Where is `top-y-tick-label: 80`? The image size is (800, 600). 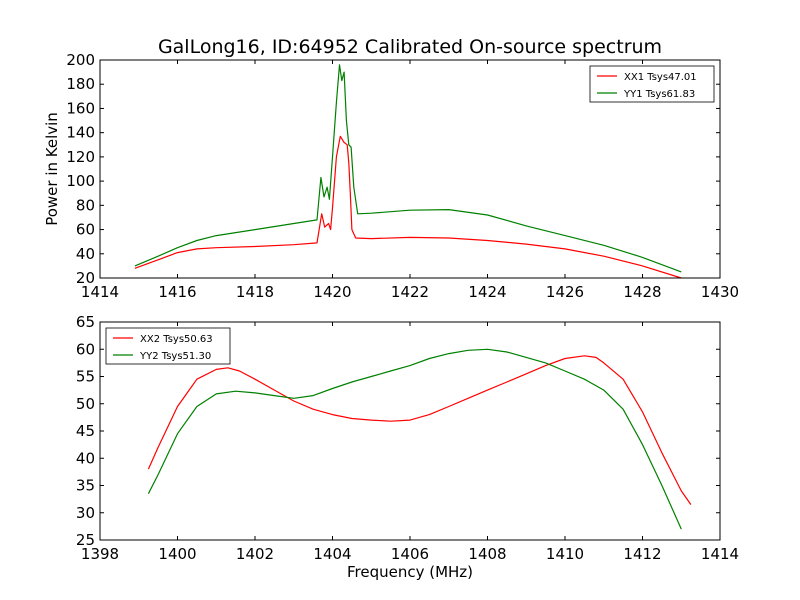
top-y-tick-label: 80 is located at coordinates (85, 205).